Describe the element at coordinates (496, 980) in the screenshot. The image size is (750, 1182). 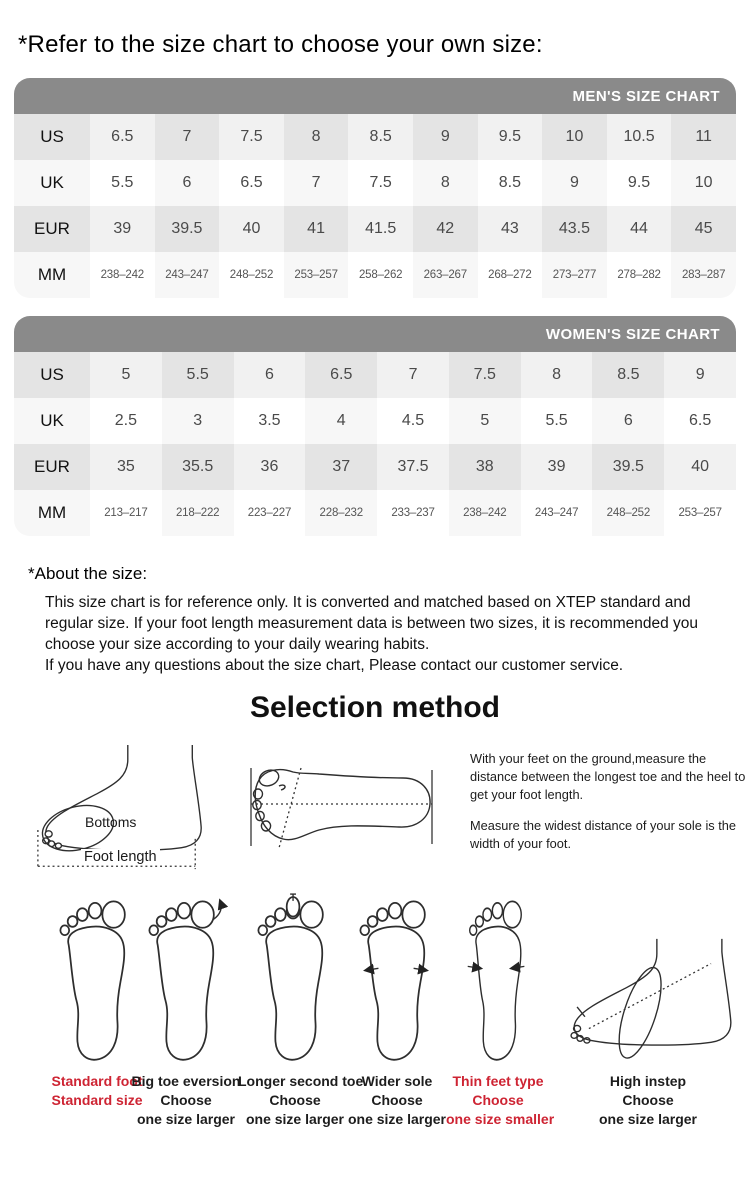
I see `thin-feet-drawing` at that location.